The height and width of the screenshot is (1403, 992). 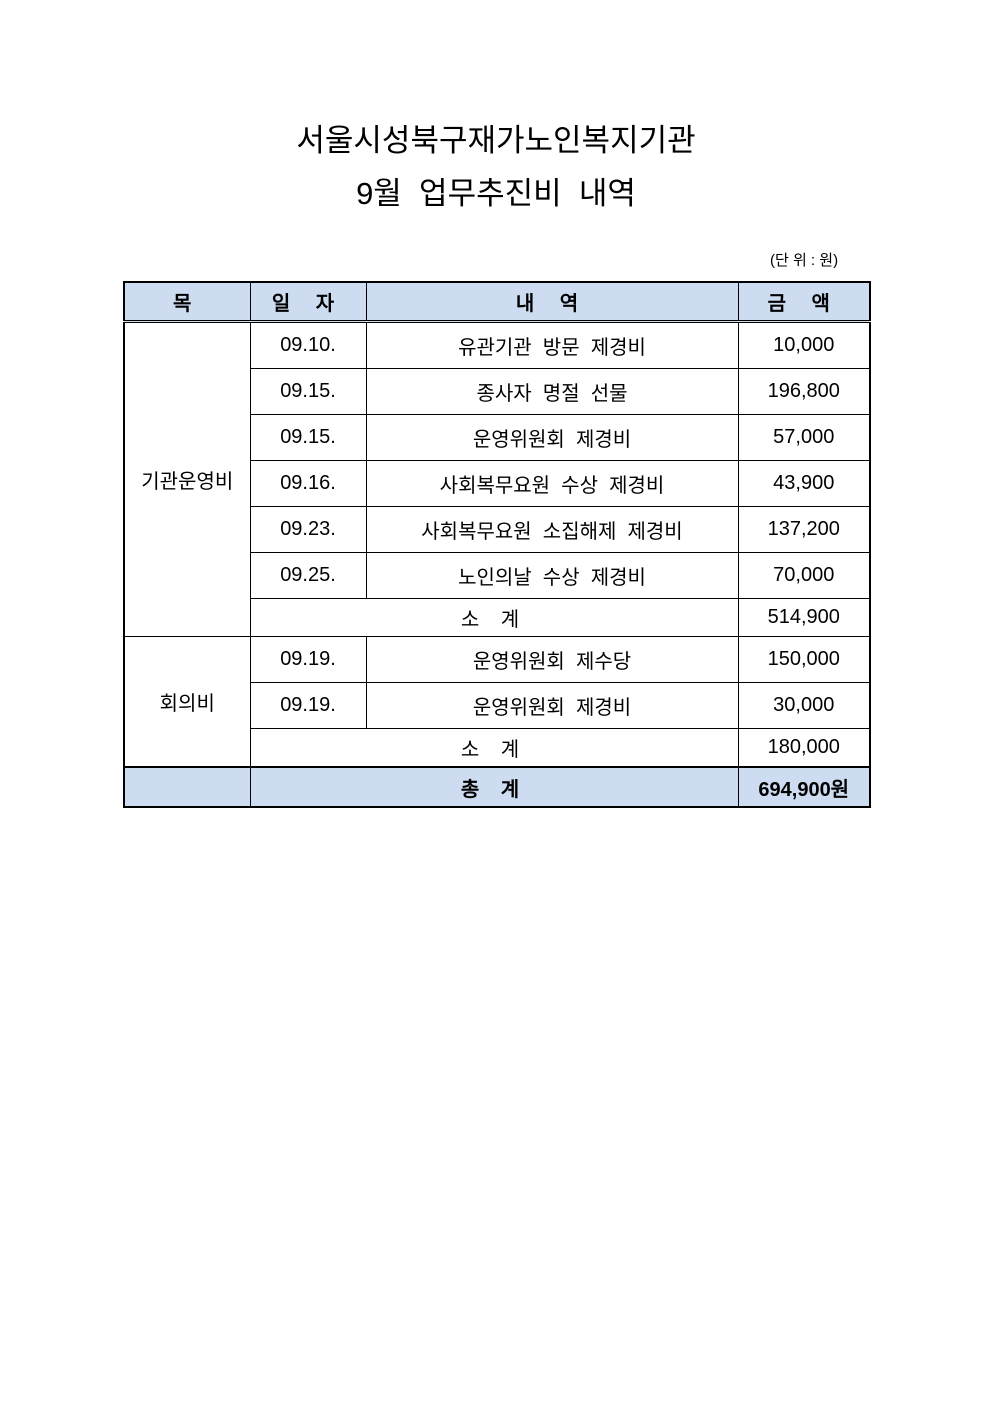 I want to click on table-row: 09.23. 사회복무요원 소집해제 제경비 137,200, so click(x=497, y=529).